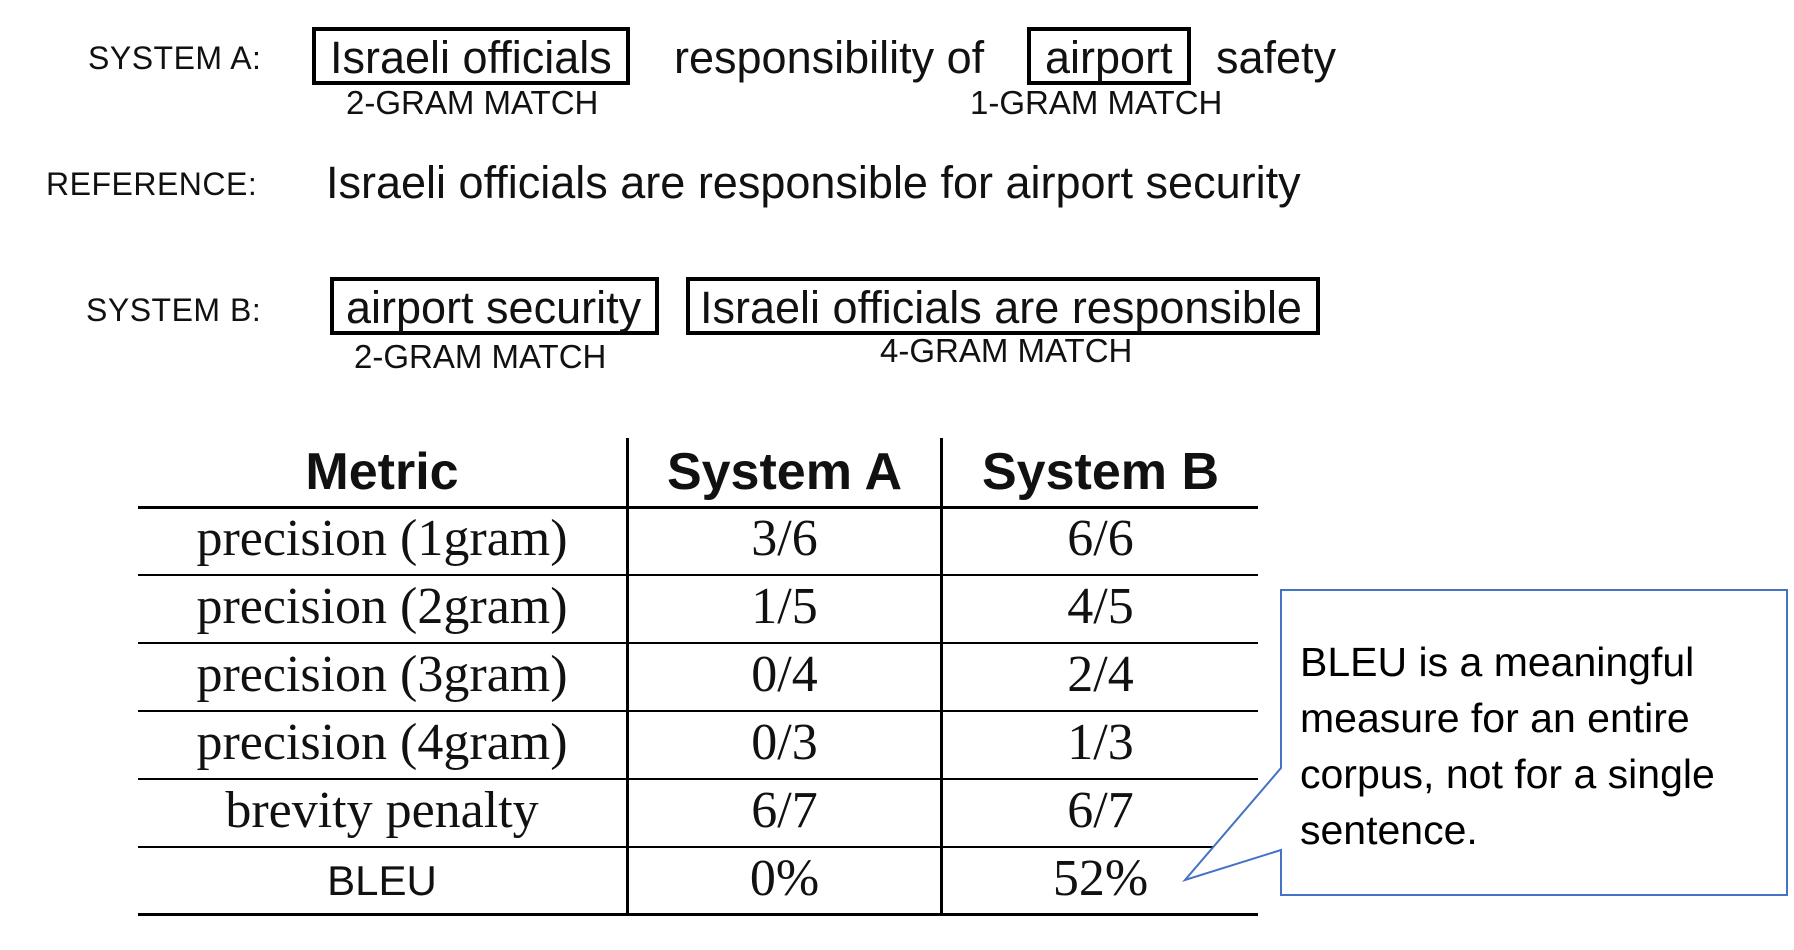 The height and width of the screenshot is (950, 1794). What do you see at coordinates (784, 606) in the screenshot?
I see `table-cell-system-a: 1/5` at bounding box center [784, 606].